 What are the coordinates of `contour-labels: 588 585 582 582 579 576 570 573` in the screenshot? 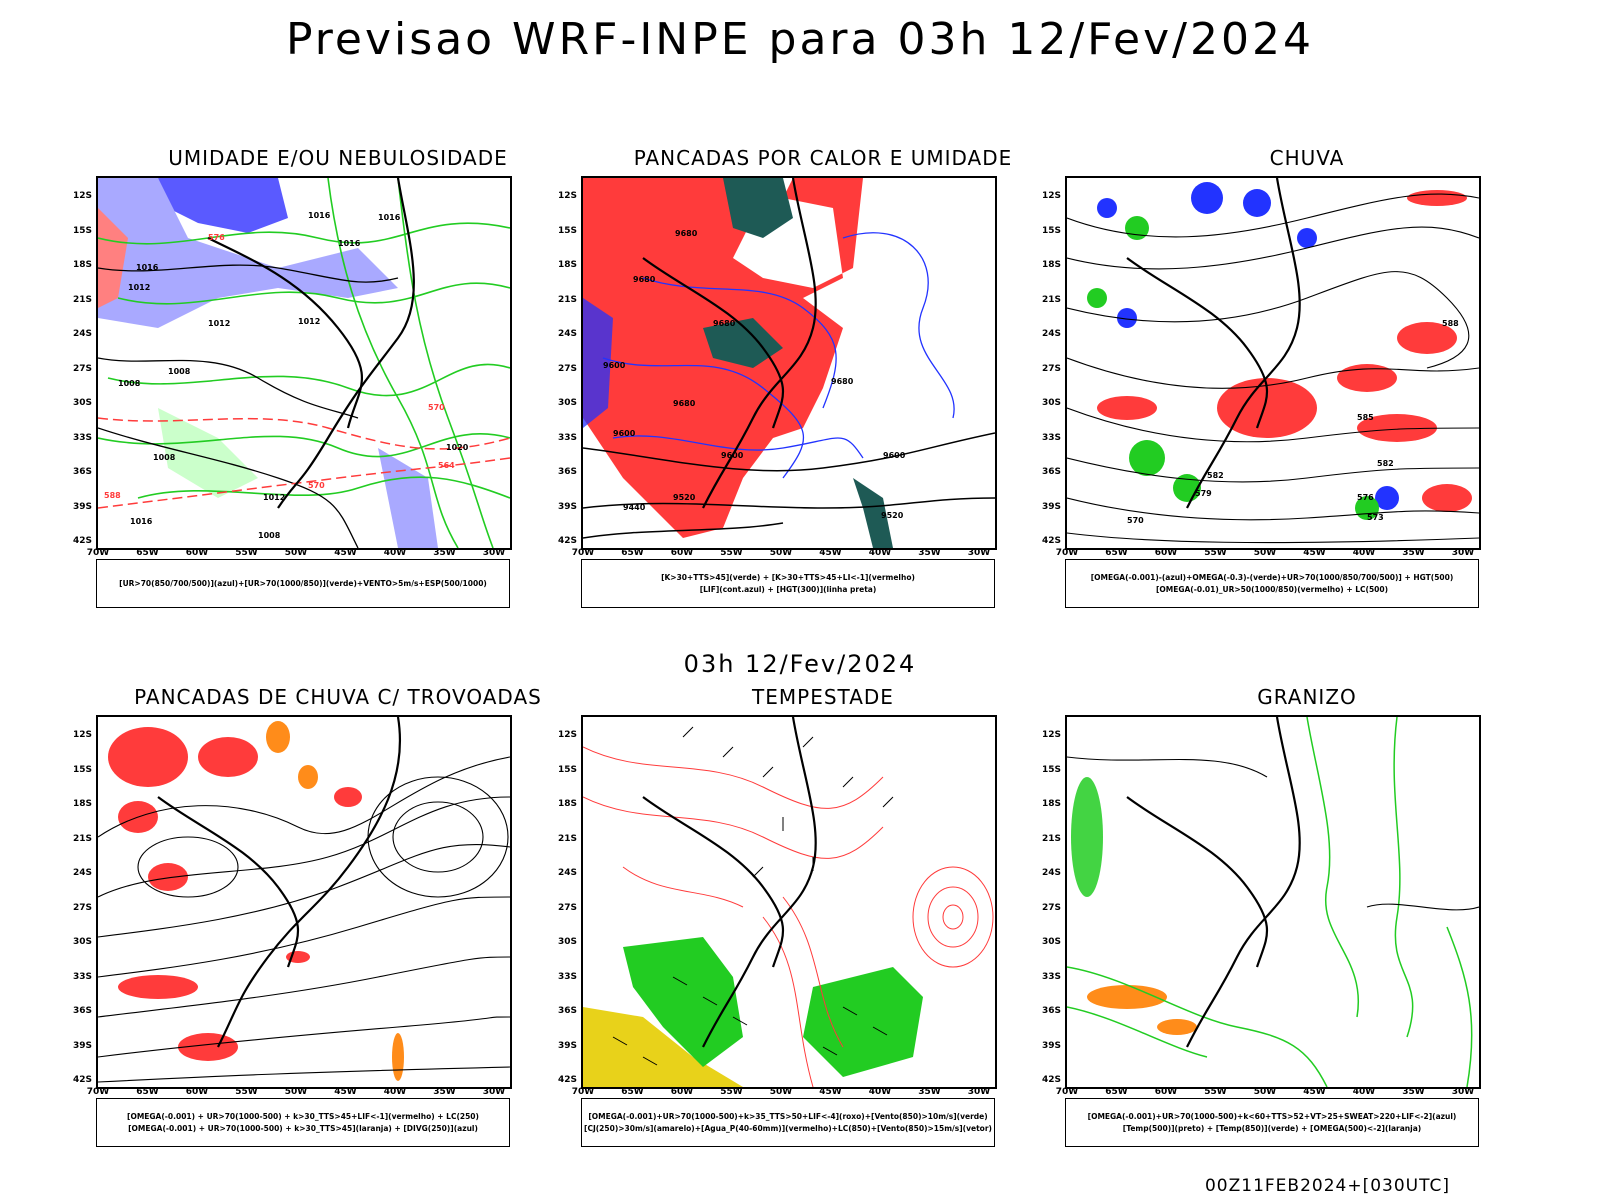 It's located at (1293, 422).